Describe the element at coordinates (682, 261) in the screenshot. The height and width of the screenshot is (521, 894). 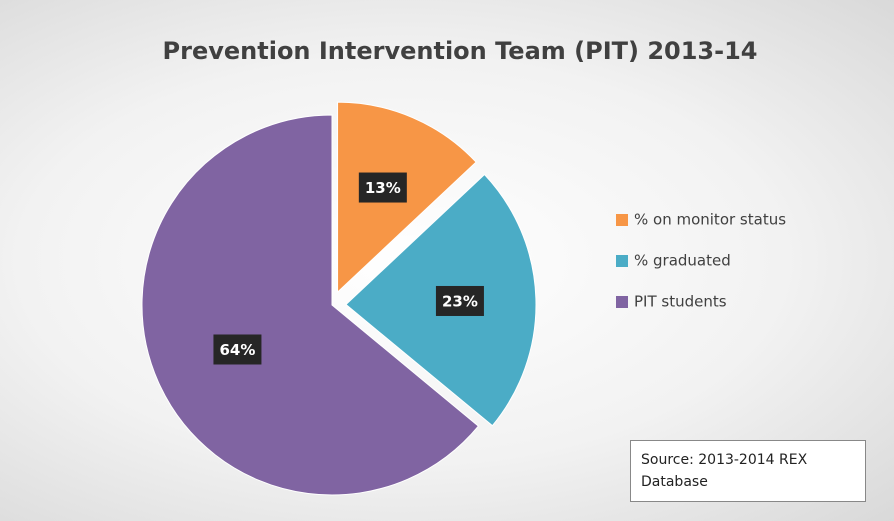
I see `legend-label: % graduated` at that location.